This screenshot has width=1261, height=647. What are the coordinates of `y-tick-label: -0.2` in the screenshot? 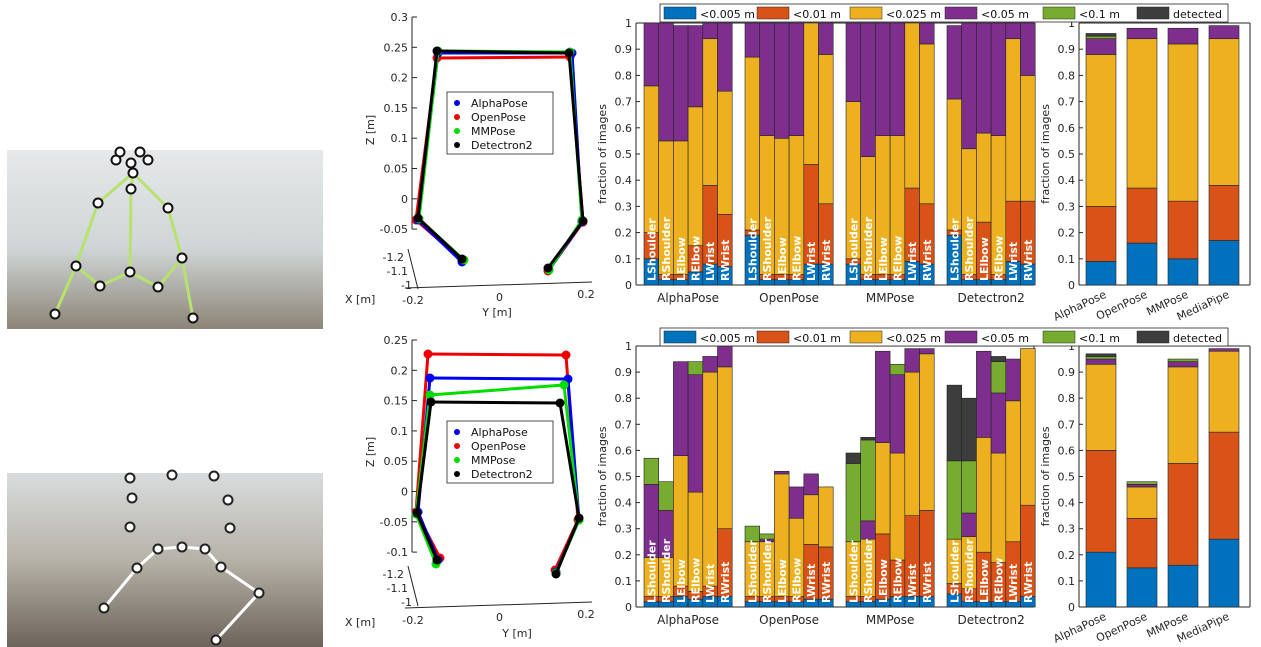 It's located at (412, 620).